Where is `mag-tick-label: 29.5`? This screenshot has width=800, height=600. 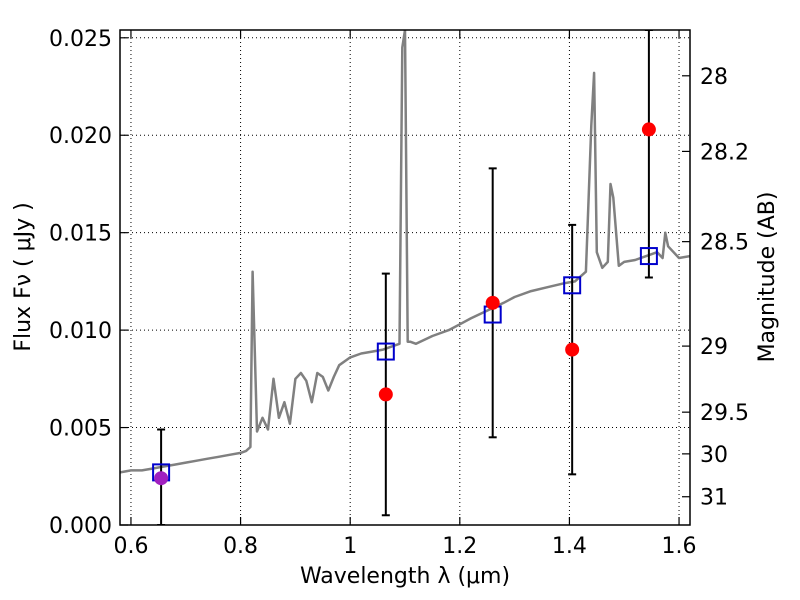
mag-tick-label: 29.5 is located at coordinates (724, 413).